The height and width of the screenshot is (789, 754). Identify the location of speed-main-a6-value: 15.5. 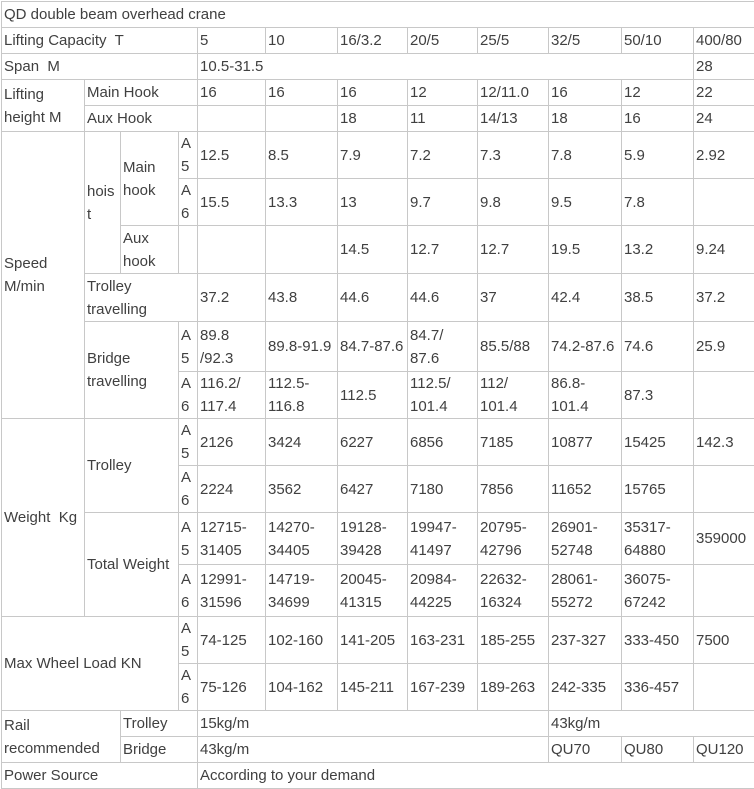
(232, 202).